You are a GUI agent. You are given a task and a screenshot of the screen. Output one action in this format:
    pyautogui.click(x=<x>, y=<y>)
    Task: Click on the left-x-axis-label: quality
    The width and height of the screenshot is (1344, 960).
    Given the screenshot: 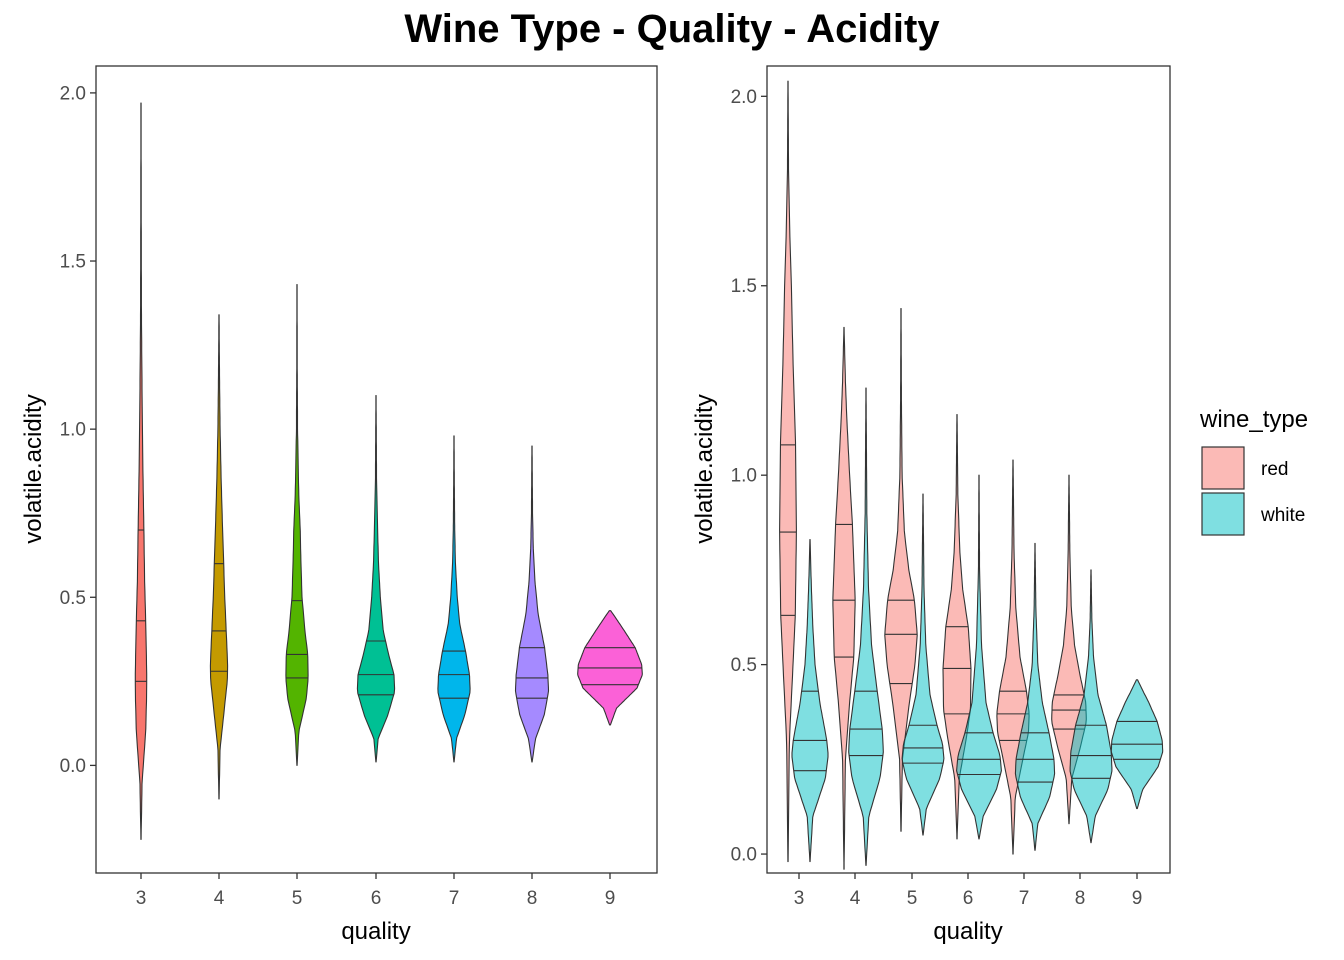 What is the action you would take?
    pyautogui.click(x=375, y=931)
    